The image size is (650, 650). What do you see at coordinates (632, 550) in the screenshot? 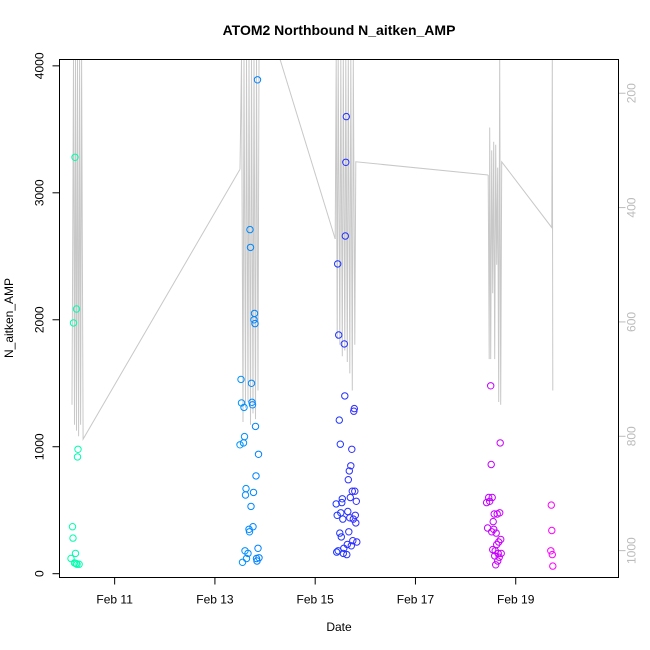
I see `y2-tick-label: 1000` at bounding box center [632, 550].